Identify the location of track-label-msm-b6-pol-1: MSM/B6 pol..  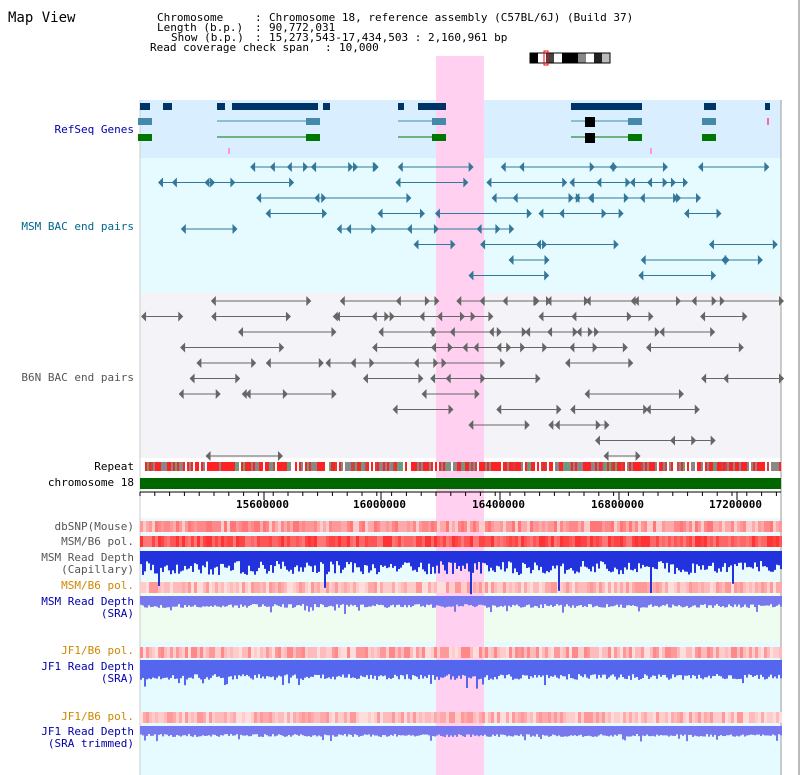
(97, 541).